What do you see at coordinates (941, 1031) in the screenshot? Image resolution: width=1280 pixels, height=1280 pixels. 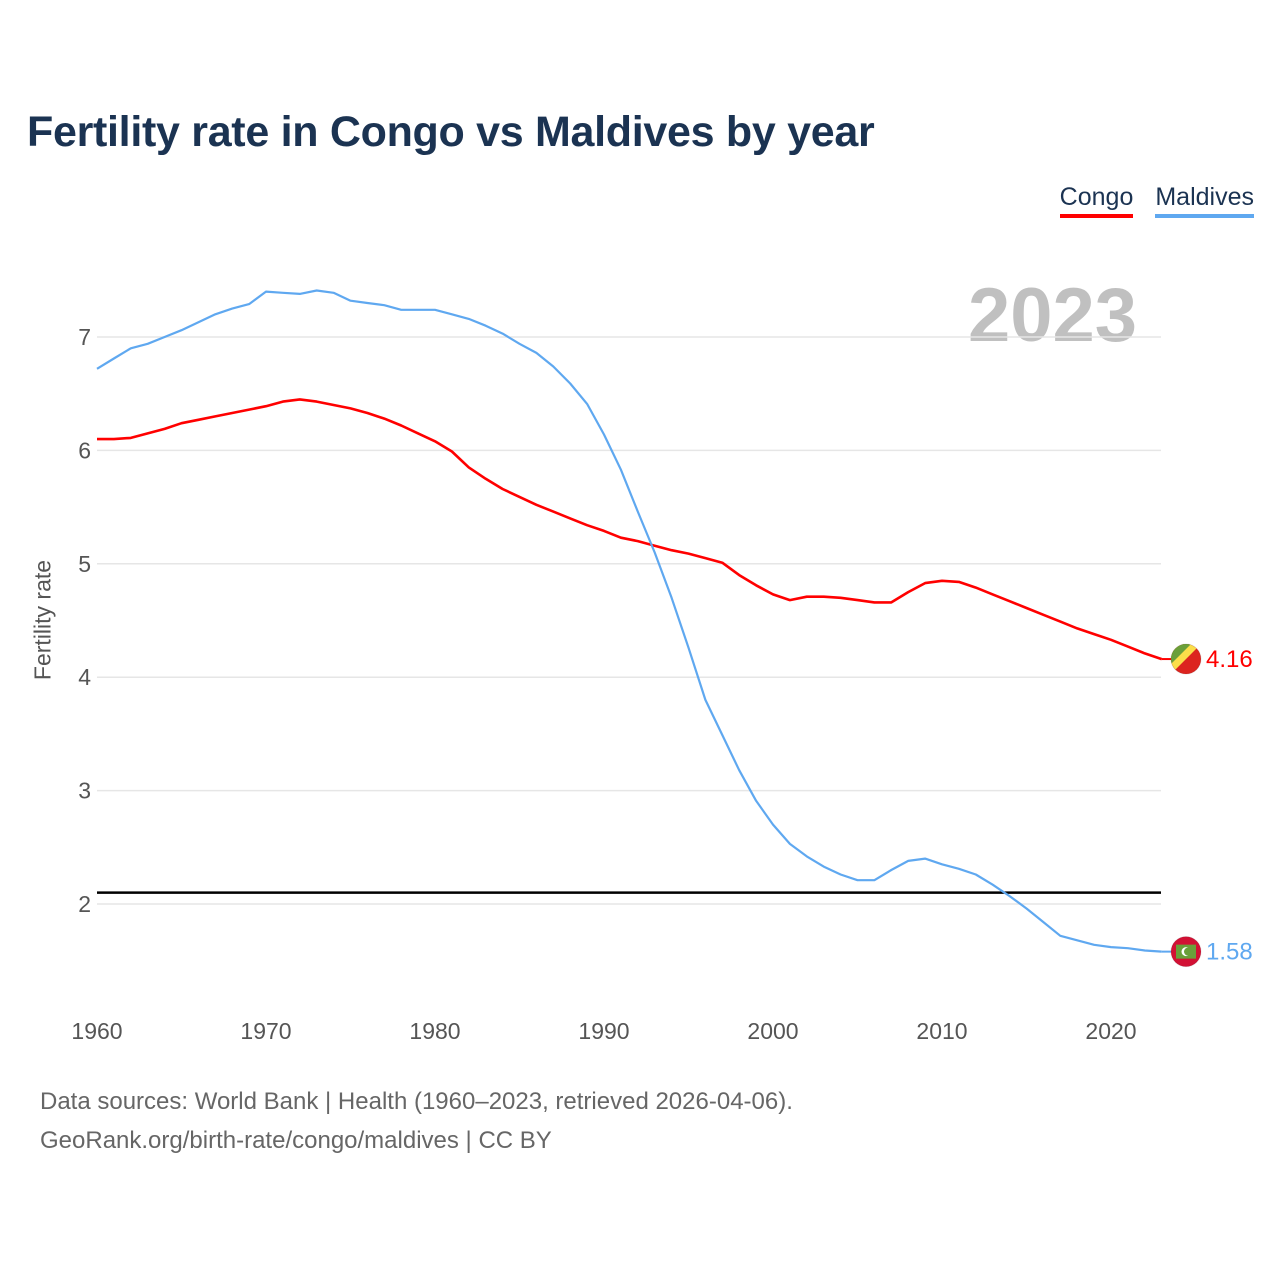 I see `x-tick-label: 2010` at bounding box center [941, 1031].